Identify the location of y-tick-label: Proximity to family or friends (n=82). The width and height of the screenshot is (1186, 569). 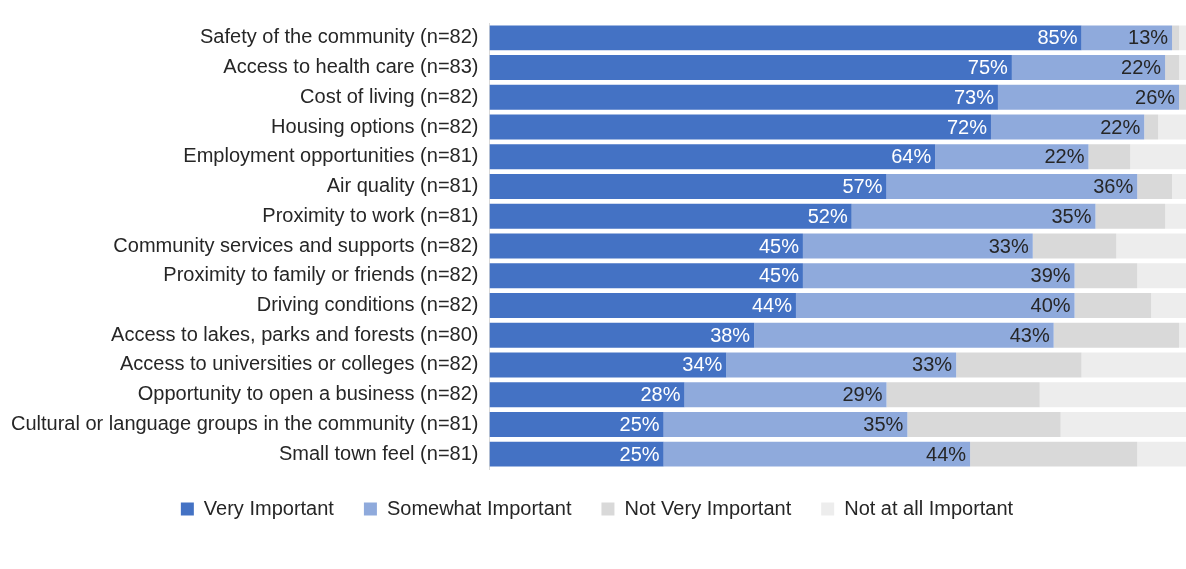
(321, 274).